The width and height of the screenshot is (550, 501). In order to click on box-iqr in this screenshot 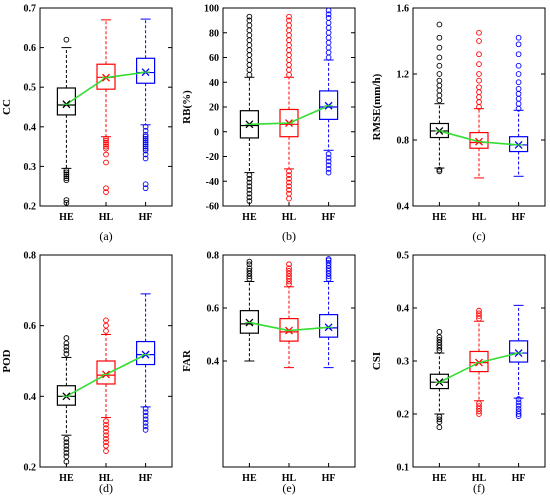, I will do `click(106, 372)`.